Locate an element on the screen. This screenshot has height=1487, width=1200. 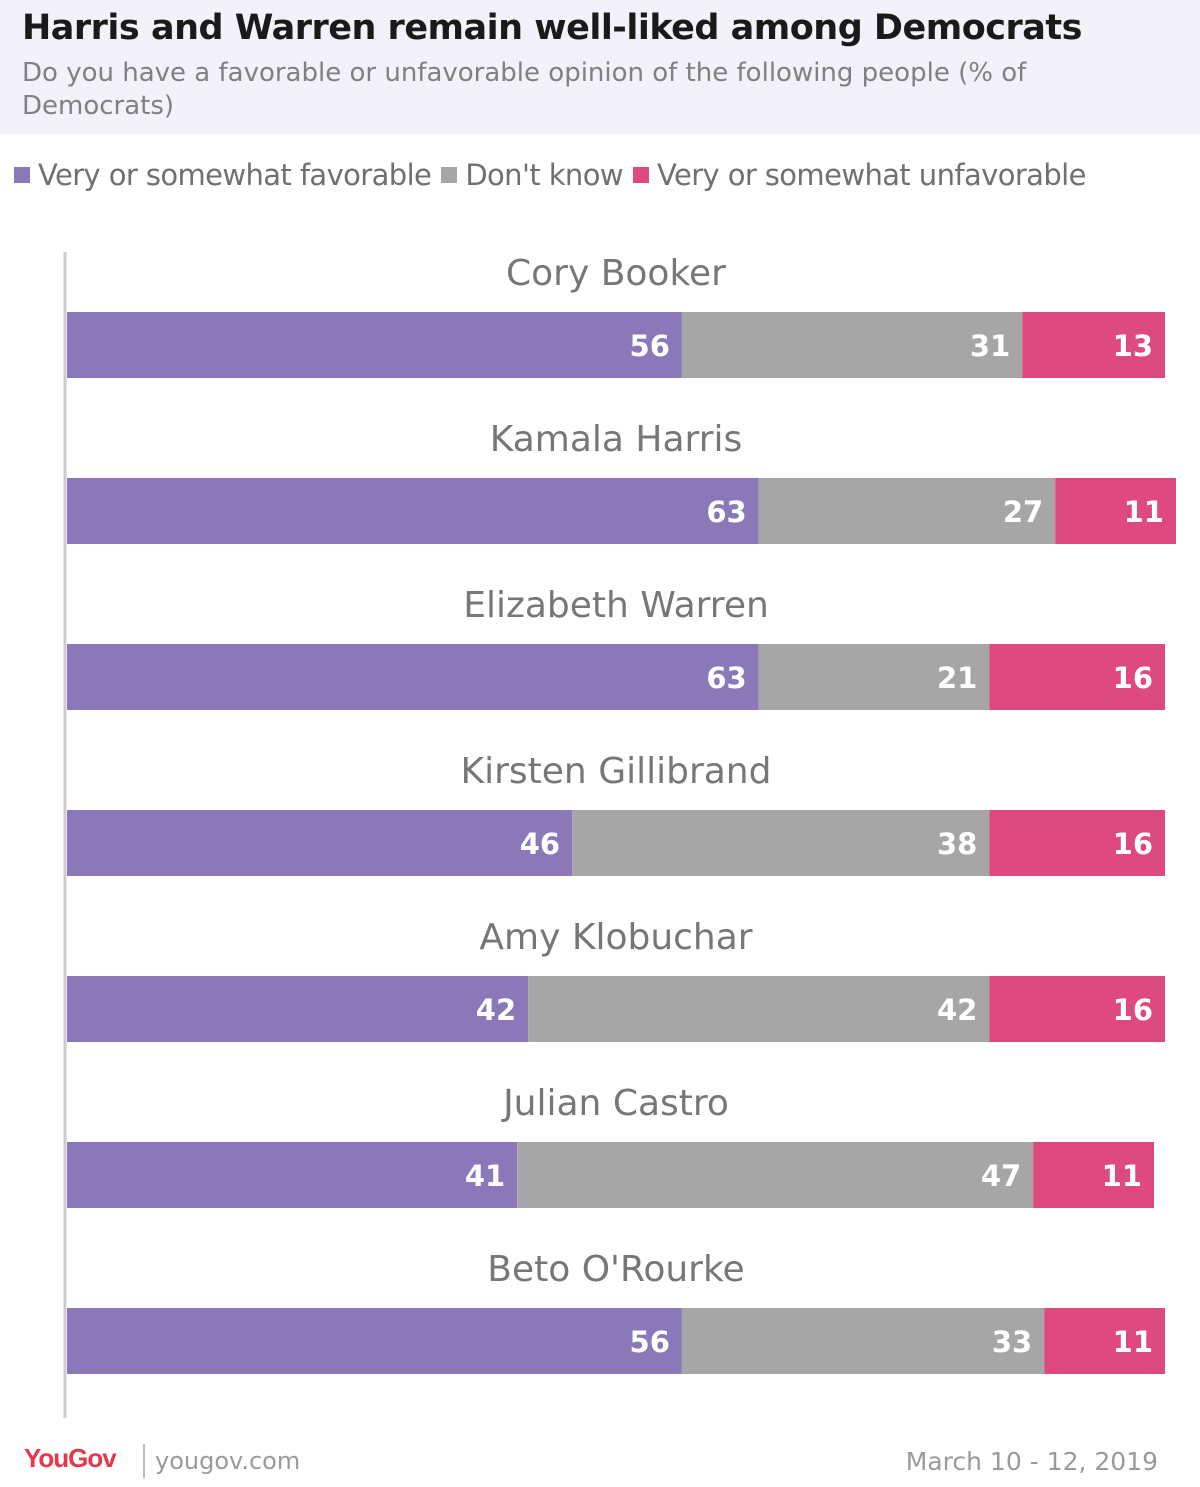
survey-date: March 10 - 12, 2019 is located at coordinates (1031, 1461).